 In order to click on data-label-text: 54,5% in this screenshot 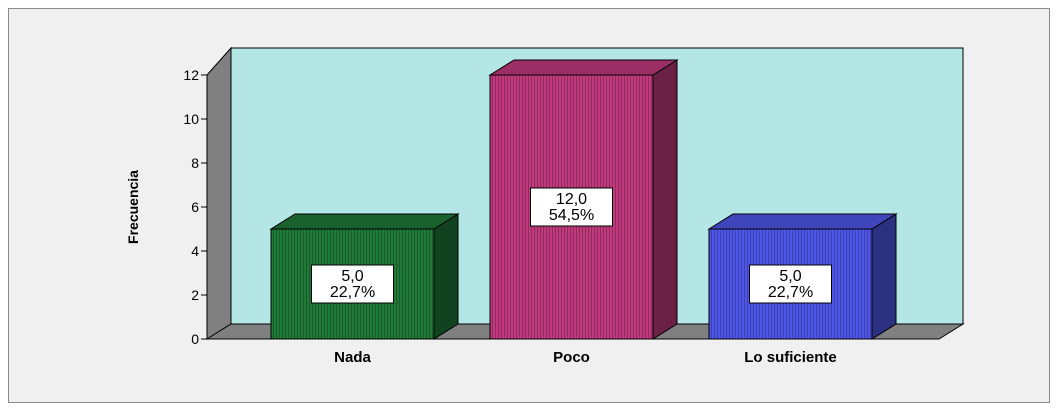, I will do `click(571, 215)`.